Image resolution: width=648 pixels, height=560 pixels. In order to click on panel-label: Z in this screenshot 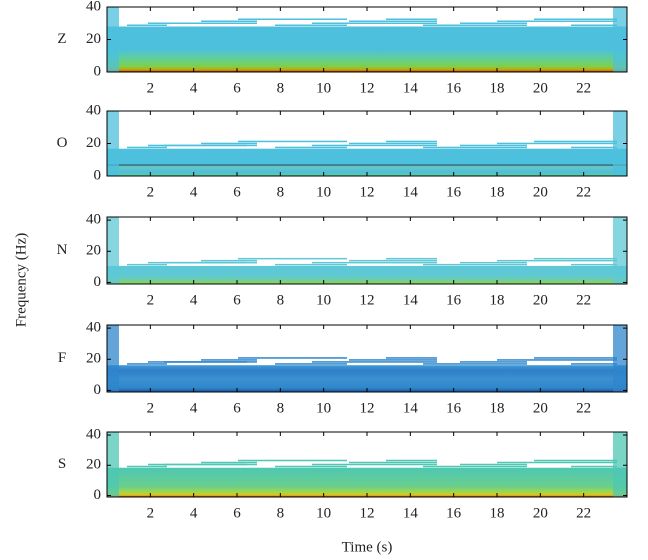, I will do `click(61, 39)`.